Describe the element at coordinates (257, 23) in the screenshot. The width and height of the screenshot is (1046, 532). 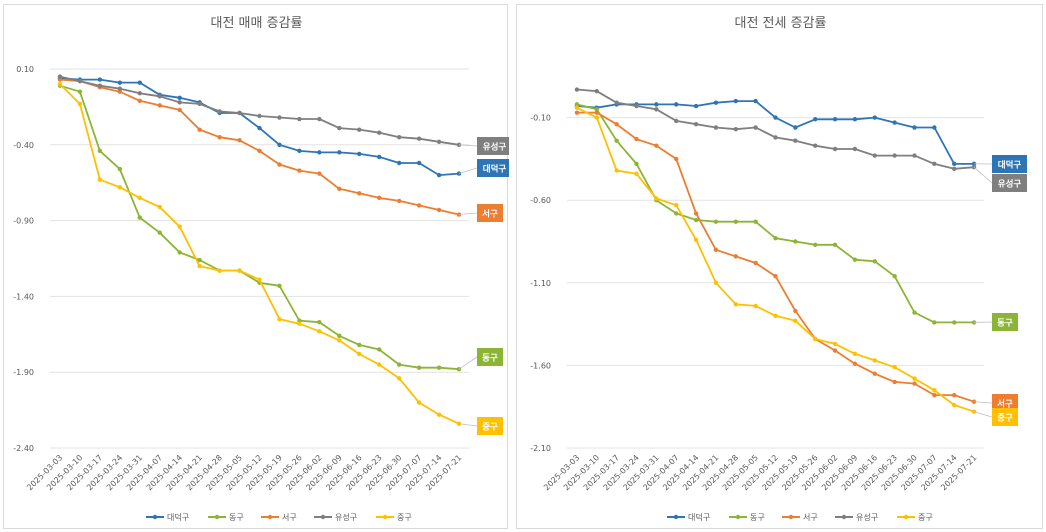
I see `chart-title: 대전 매매 증감률` at that location.